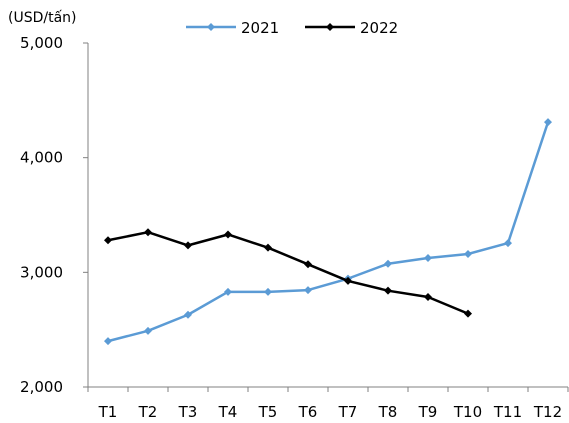 The image size is (569, 423). Describe the element at coordinates (41, 158) in the screenshot. I see `y-tick-label: 4,000` at that location.